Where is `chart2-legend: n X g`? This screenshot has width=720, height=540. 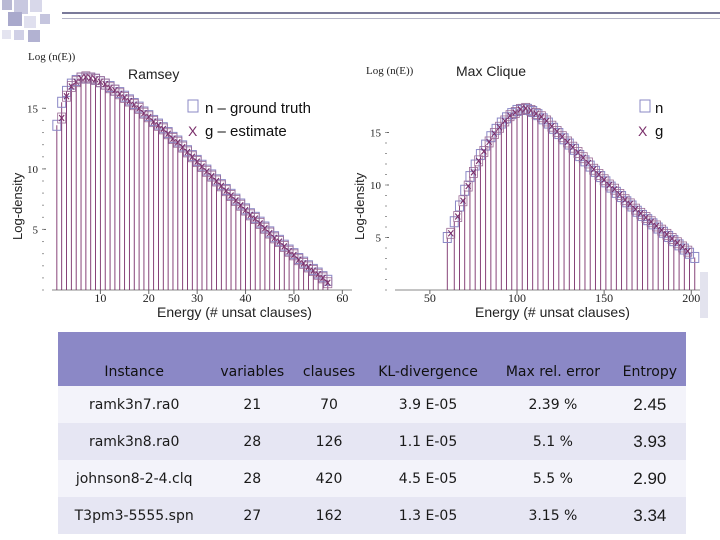
chart2-legend: n X g is located at coordinates (650, 119).